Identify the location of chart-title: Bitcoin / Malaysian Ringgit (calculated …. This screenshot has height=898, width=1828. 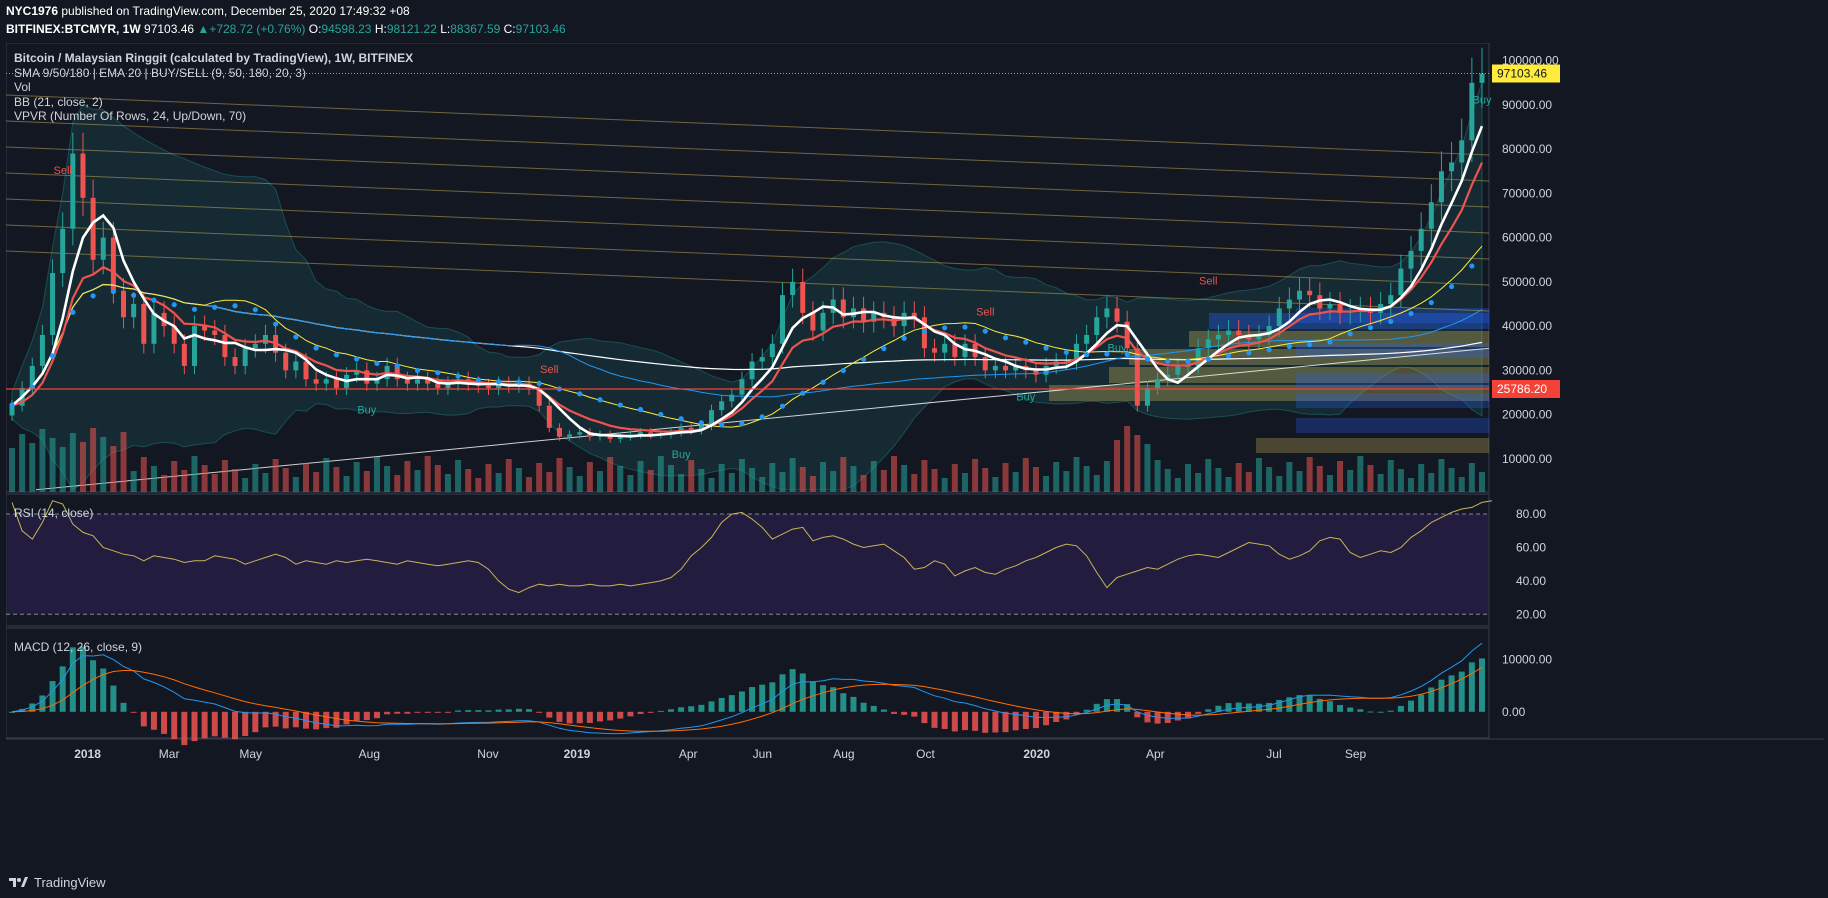
(214, 58).